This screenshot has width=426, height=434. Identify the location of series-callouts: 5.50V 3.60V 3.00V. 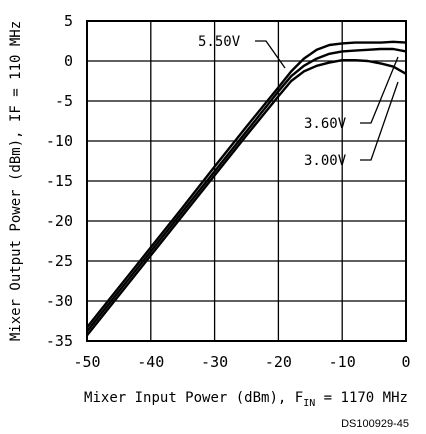
(298, 101).